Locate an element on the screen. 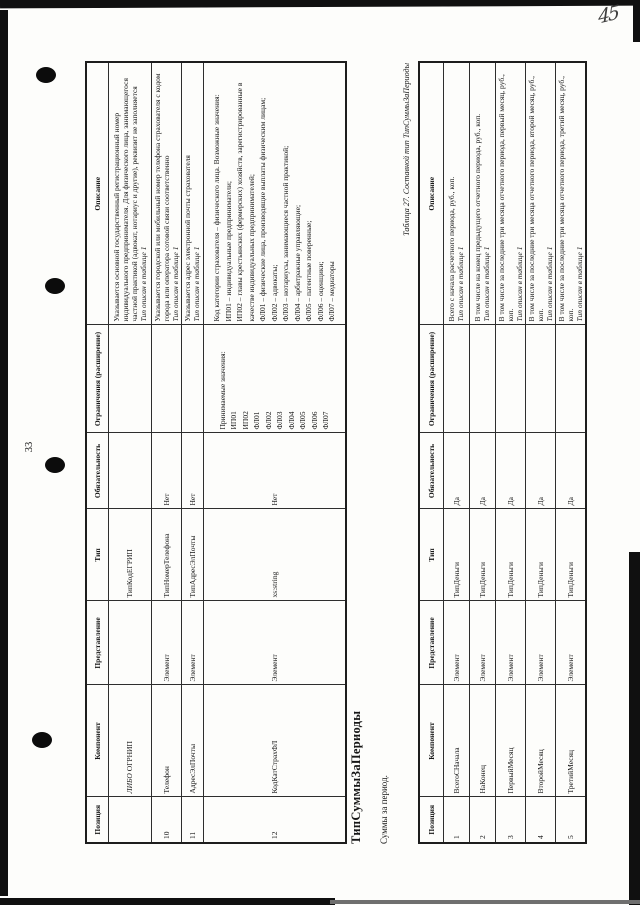 The image size is (640, 905). cell-type: ТипКодЕГРИП is located at coordinates (129, 555).